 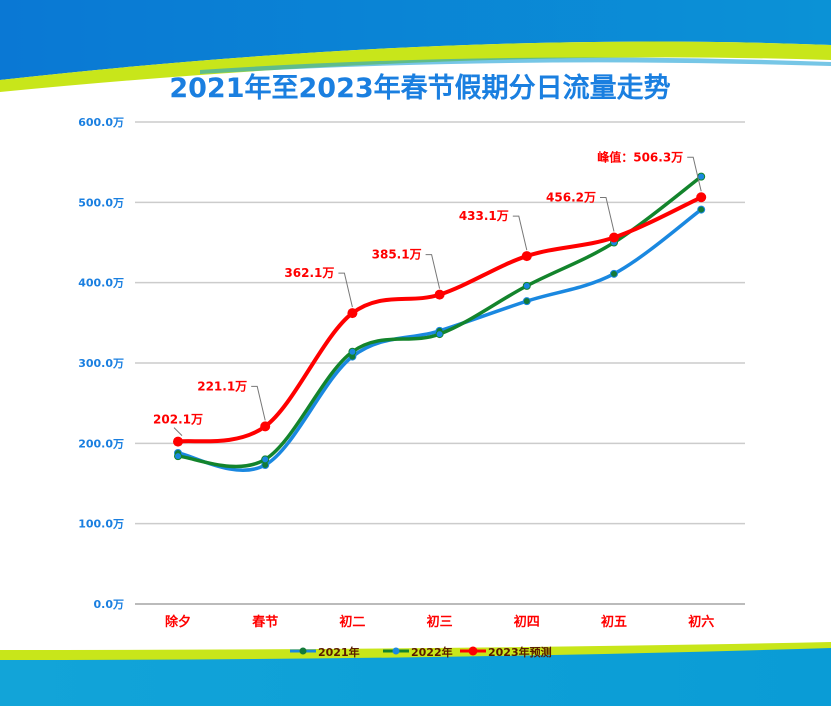 I want to click on x-tick-label: 春节, so click(x=264, y=622).